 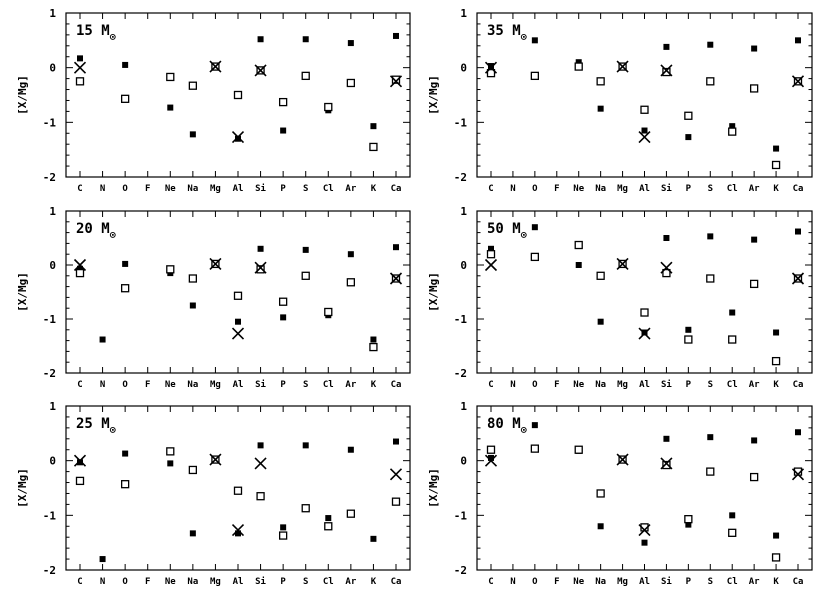 What do you see at coordinates (644, 312) in the screenshot?
I see `open-point-Al` at bounding box center [644, 312].